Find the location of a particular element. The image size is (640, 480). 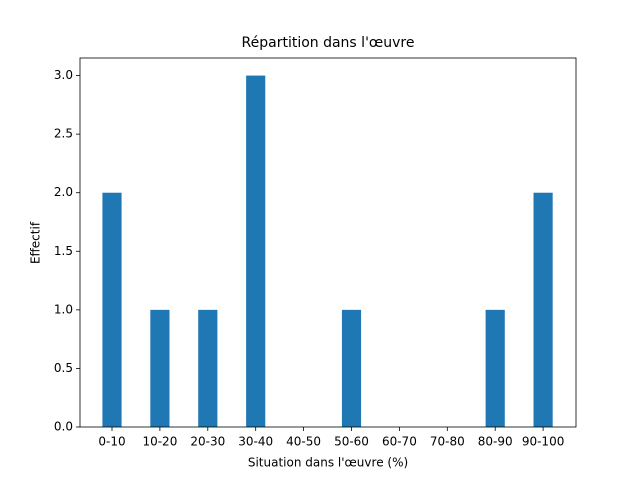

y-tick-label: 0.0 is located at coordinates (63, 427).